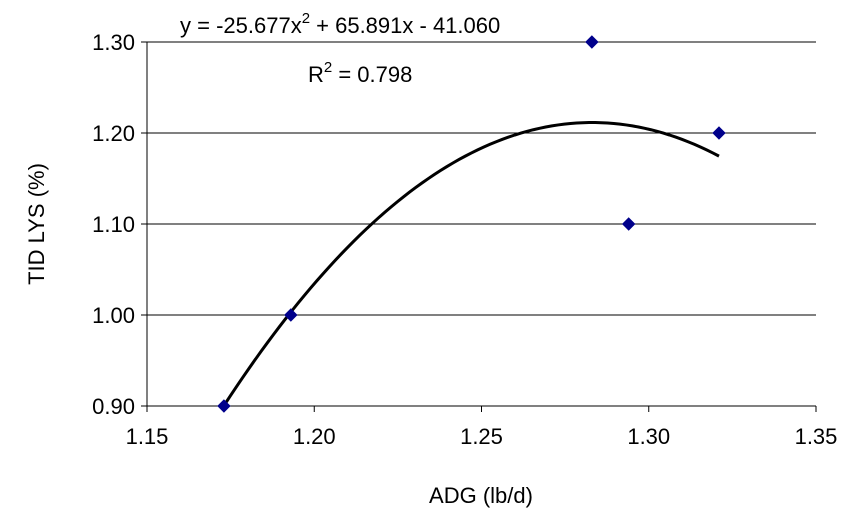  I want to click on equation-suffix: + 65.891x - 41.060, so click(405, 25).